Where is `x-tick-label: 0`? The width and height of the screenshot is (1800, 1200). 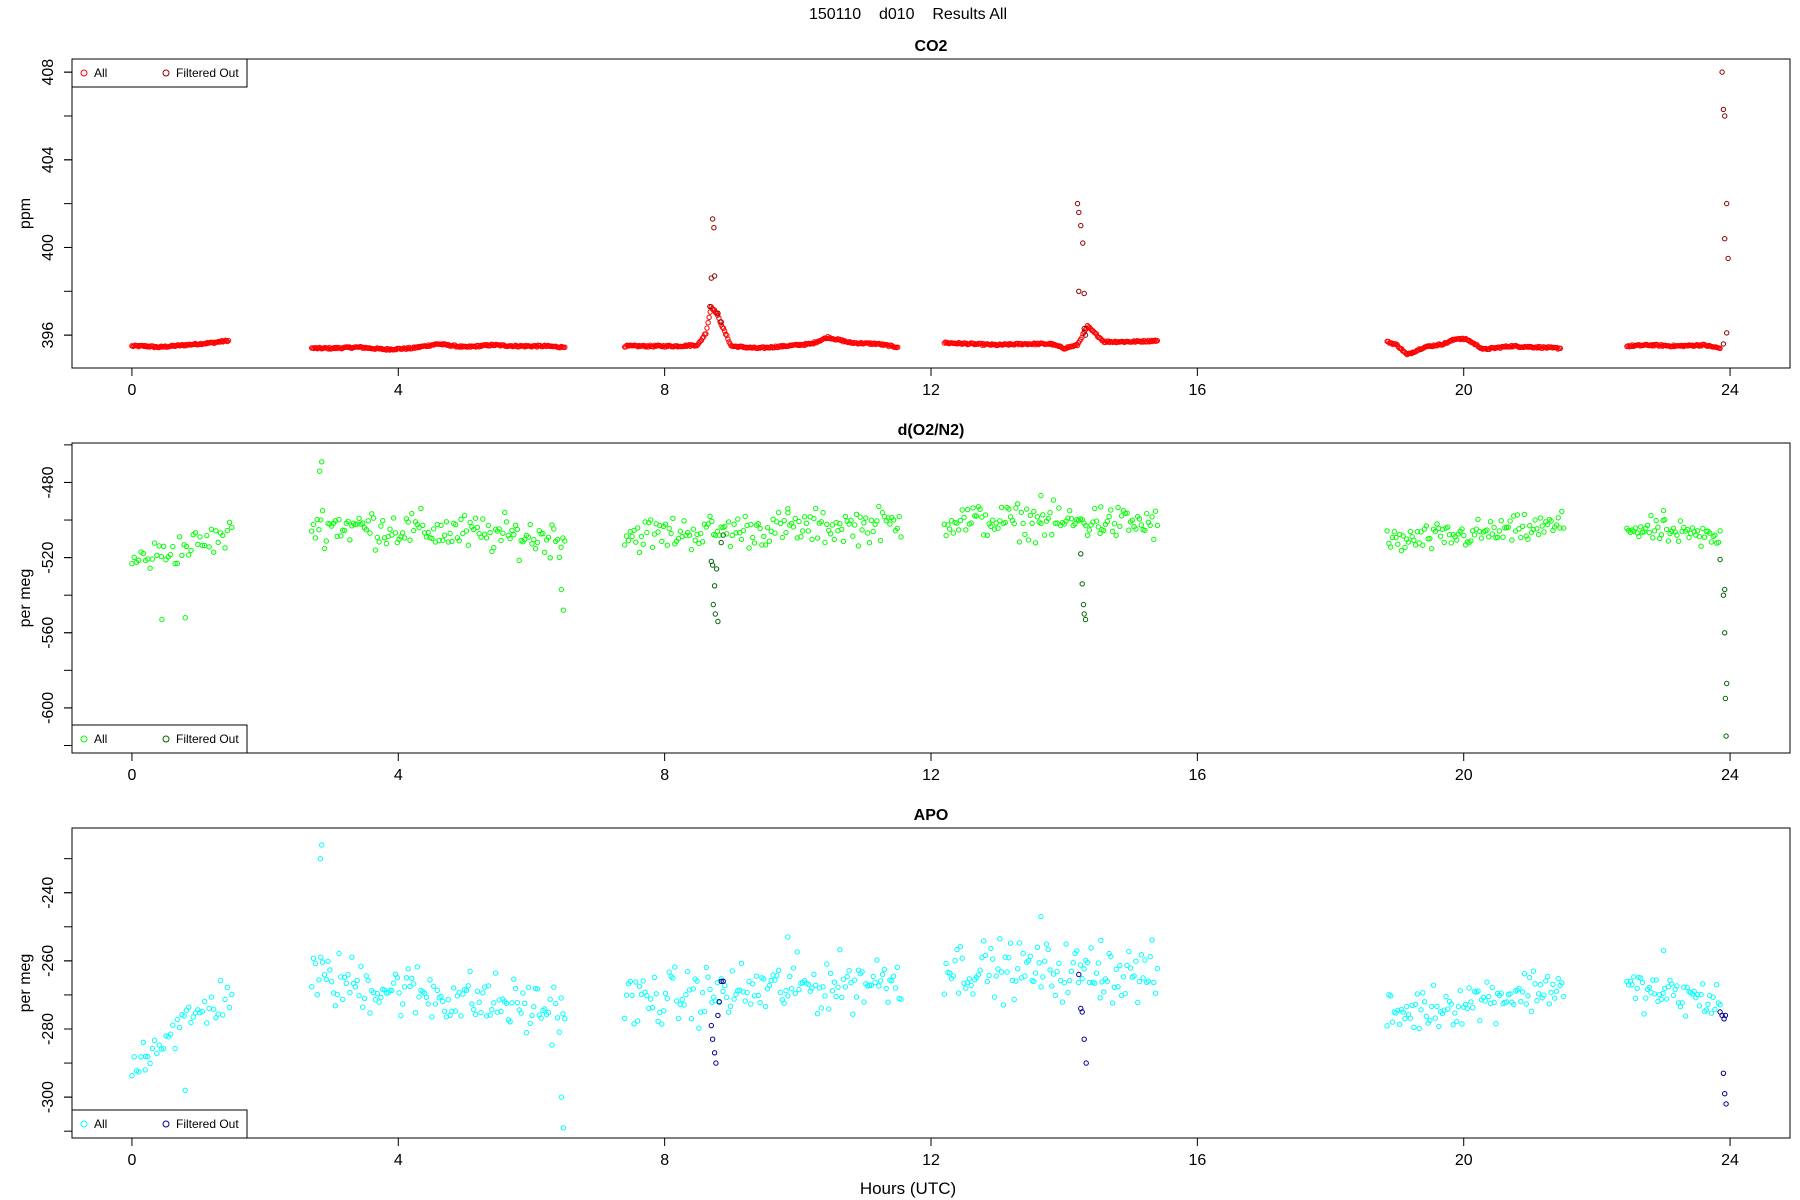 x-tick-label: 0 is located at coordinates (131, 390).